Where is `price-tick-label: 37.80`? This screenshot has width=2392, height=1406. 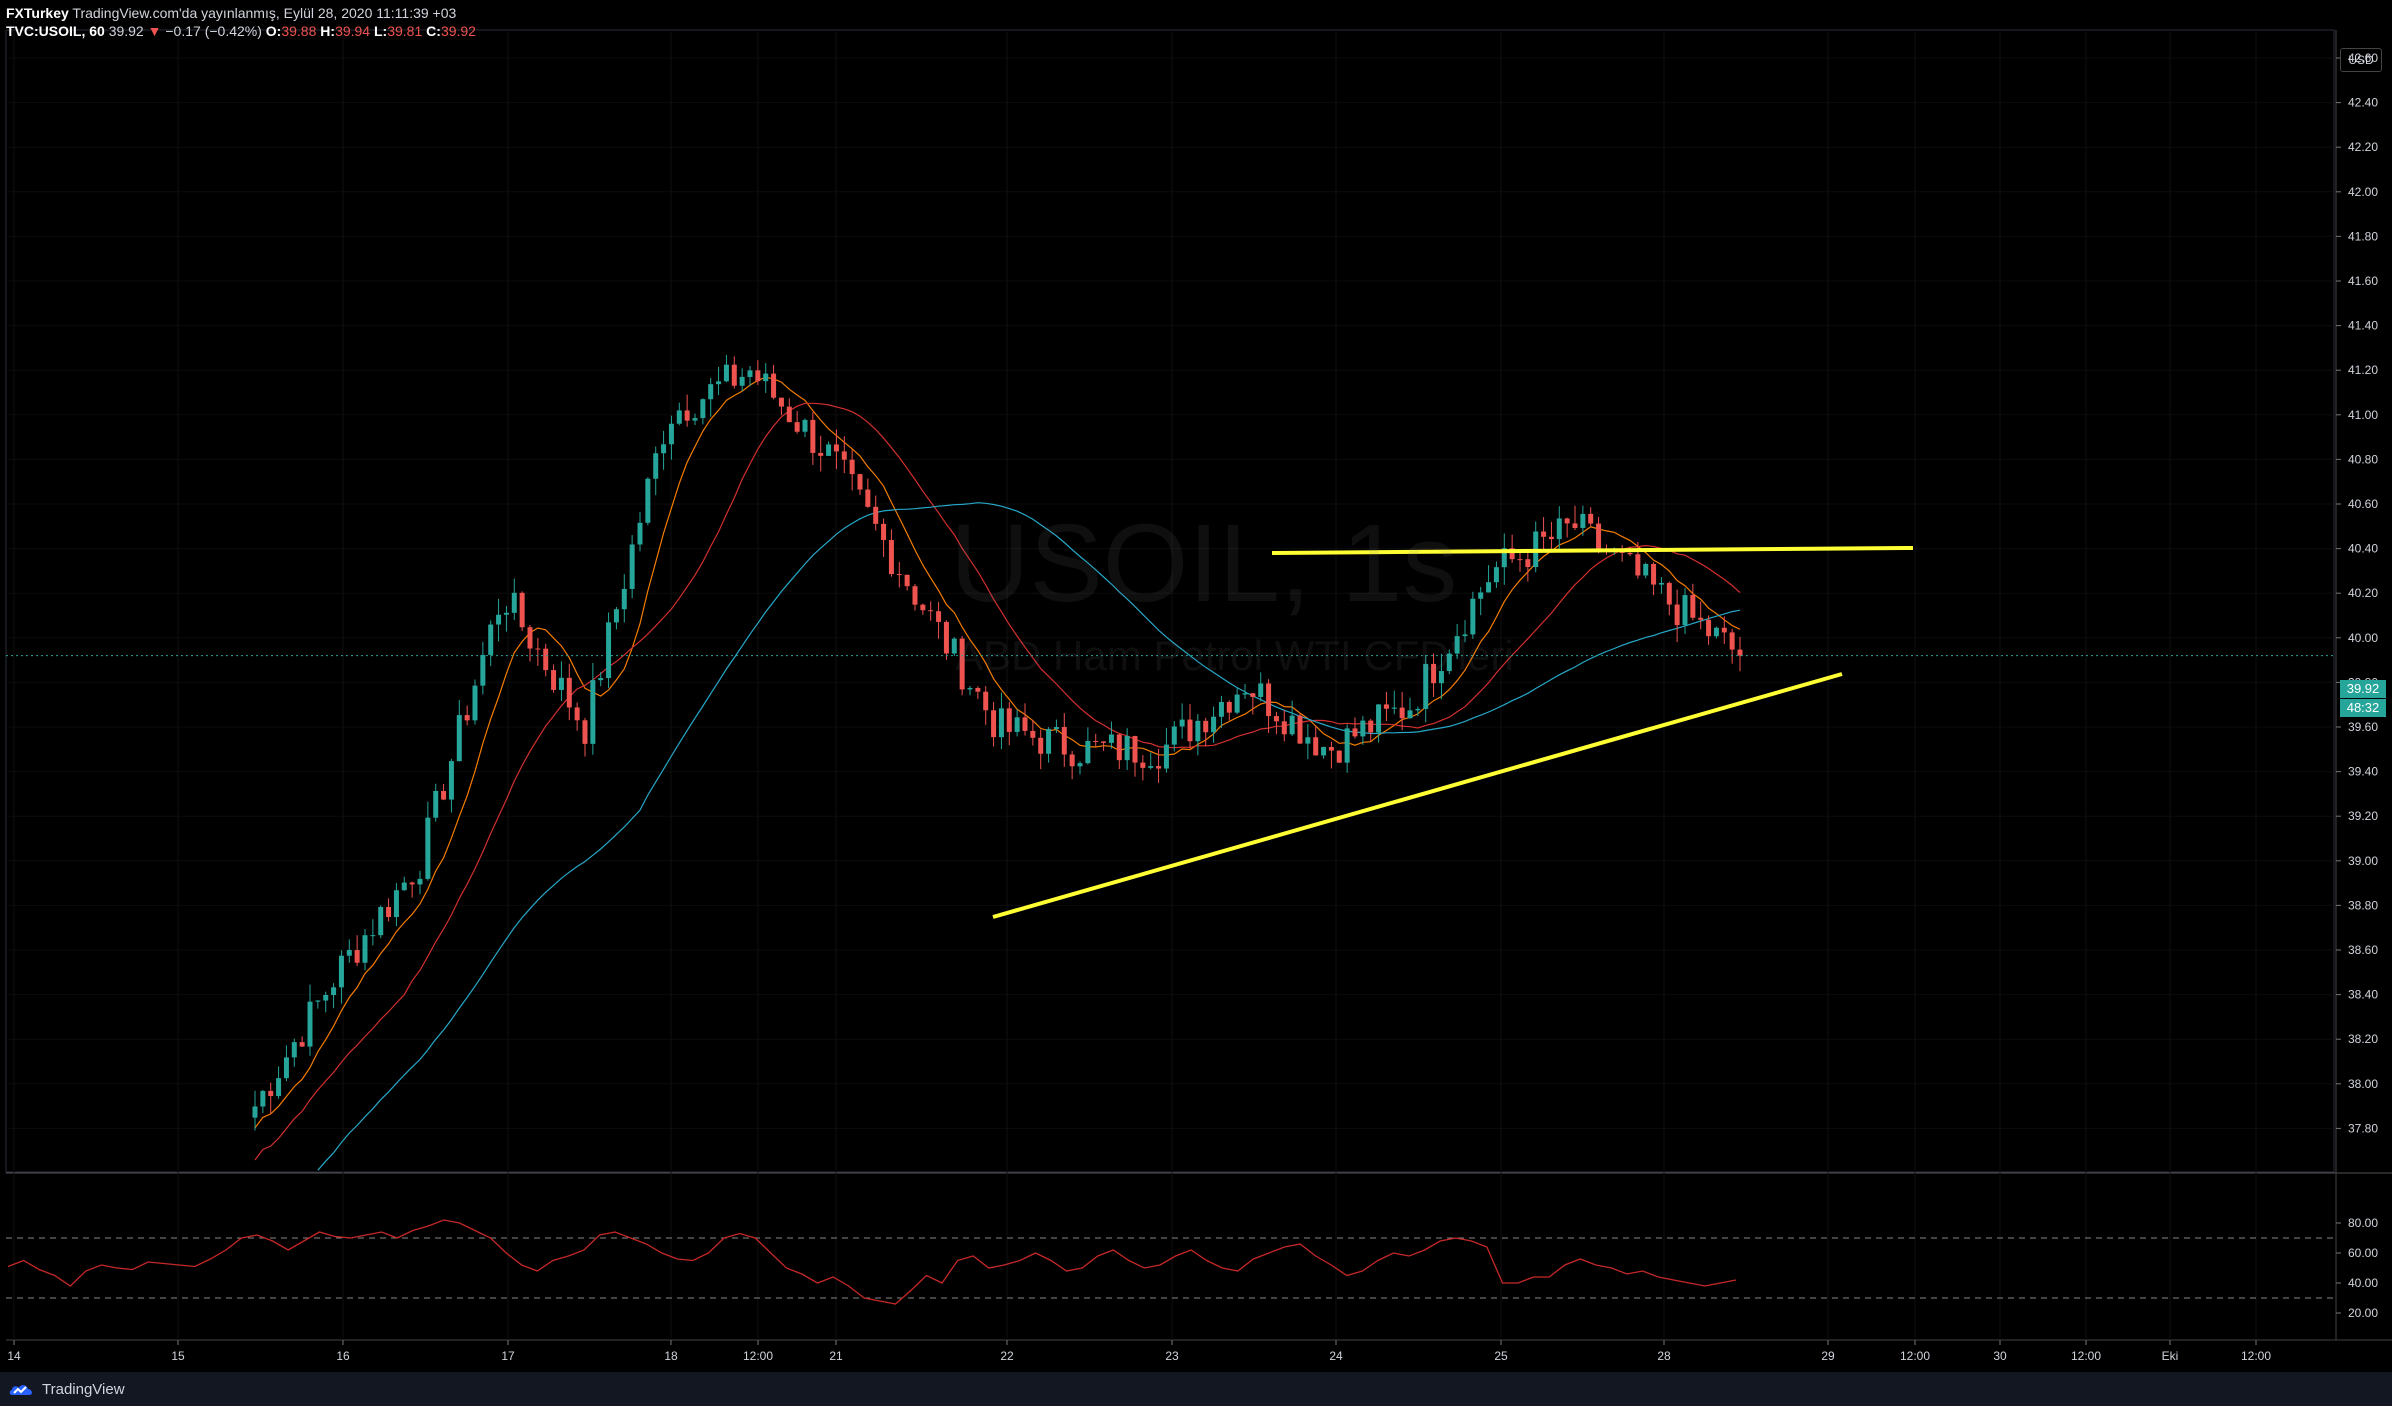
price-tick-label: 37.80 is located at coordinates (2363, 1128).